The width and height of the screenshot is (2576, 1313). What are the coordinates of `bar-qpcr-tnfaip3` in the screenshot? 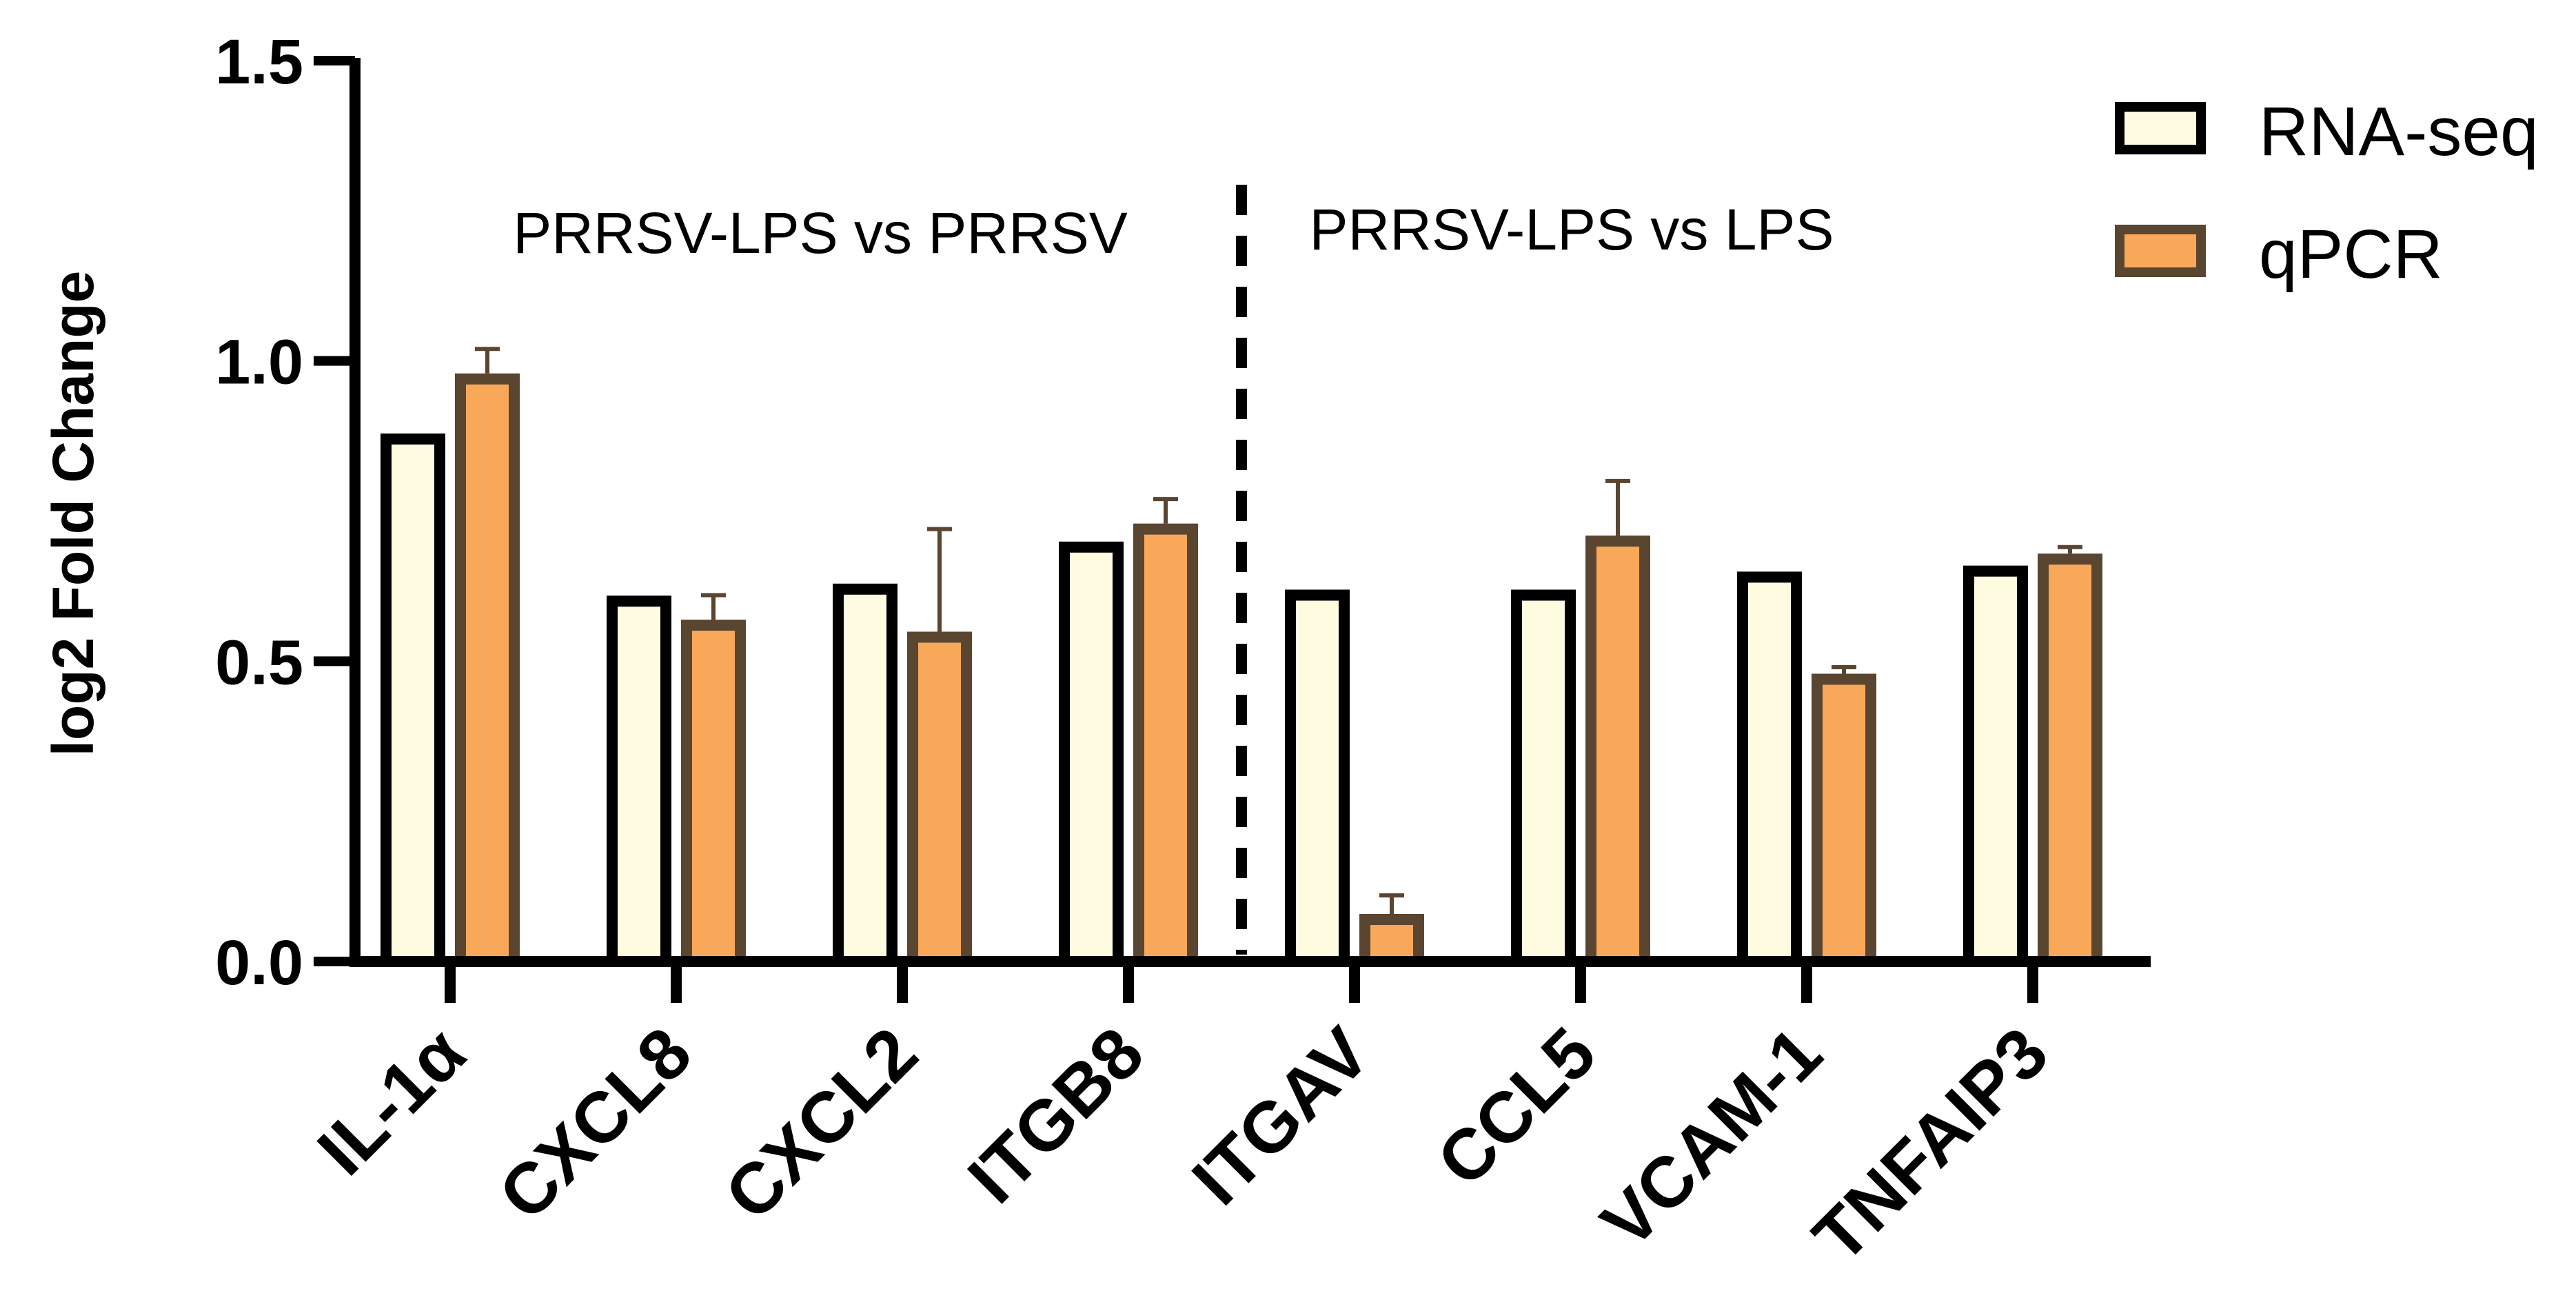 It's located at (2070, 760).